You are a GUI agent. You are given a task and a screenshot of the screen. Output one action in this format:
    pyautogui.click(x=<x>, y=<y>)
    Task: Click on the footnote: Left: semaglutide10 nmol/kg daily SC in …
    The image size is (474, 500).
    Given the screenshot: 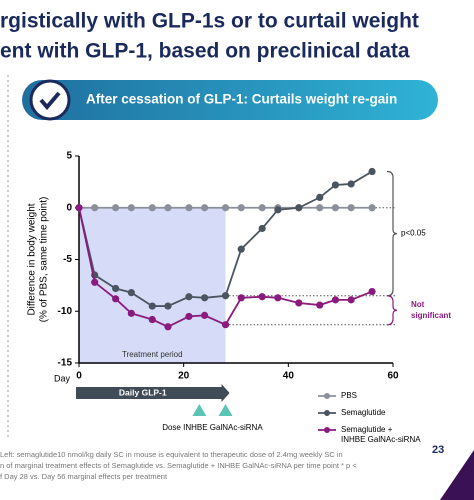 What is the action you would take?
    pyautogui.click(x=171, y=454)
    